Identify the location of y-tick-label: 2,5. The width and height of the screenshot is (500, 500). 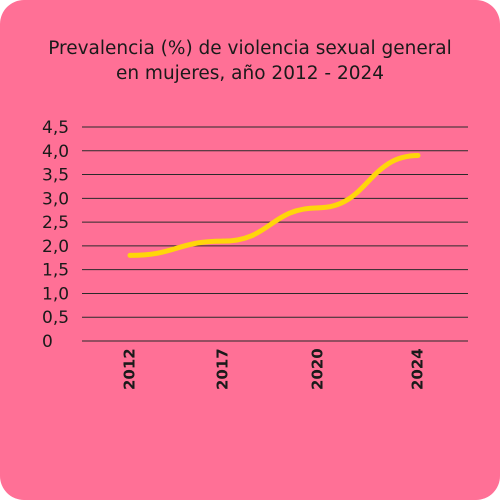
(55, 223).